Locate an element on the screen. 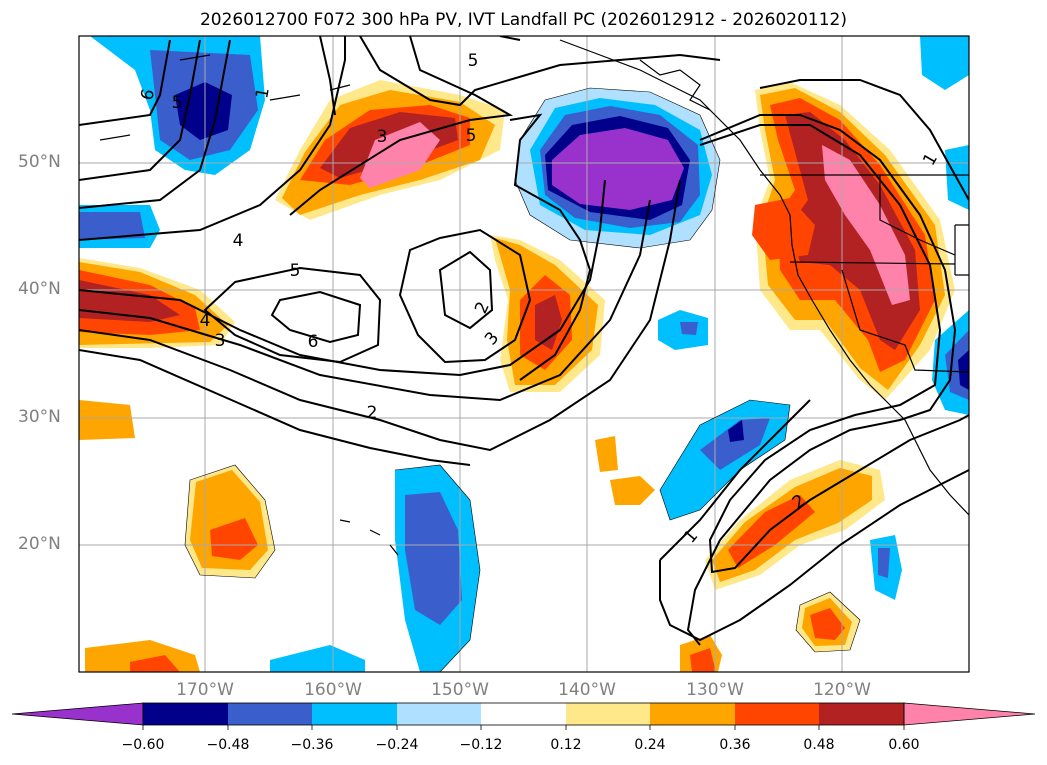 This screenshot has height=765, width=1047. colorbar-tick-label: 0.60 is located at coordinates (904, 745).